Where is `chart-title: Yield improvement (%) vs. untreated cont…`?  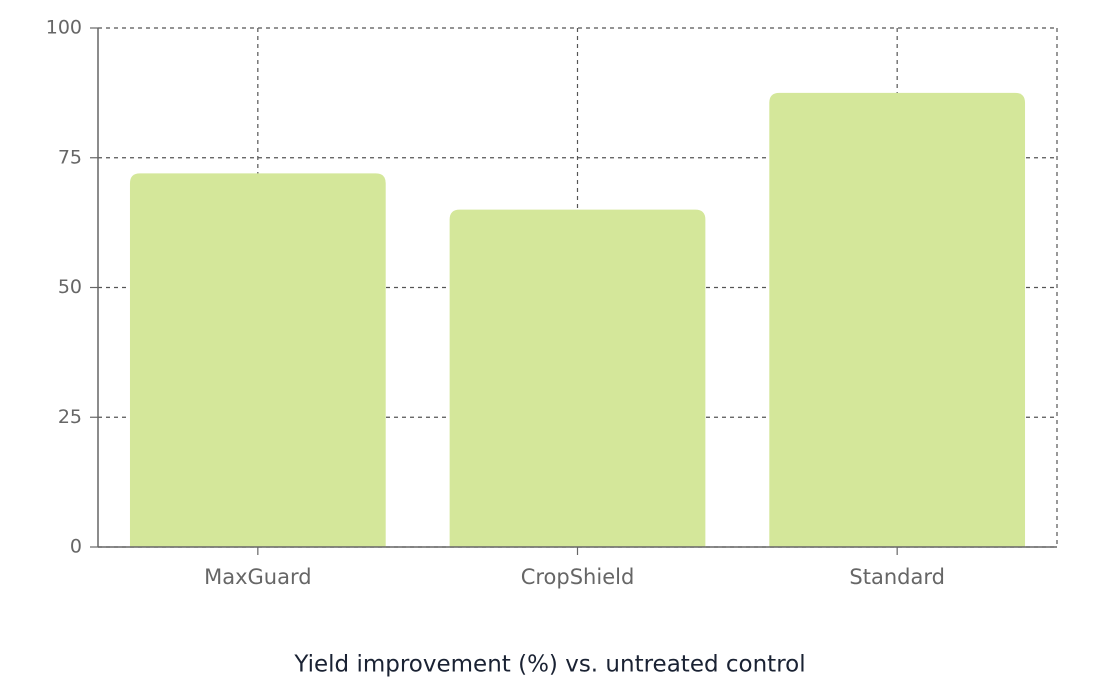
chart-title: Yield improvement (%) vs. untreated cont… is located at coordinates (549, 665).